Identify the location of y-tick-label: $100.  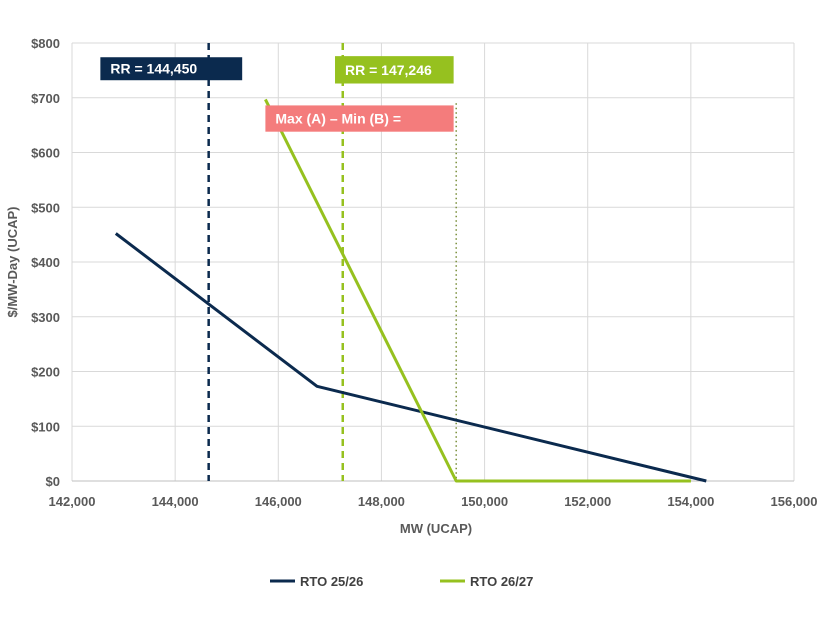
(45, 426).